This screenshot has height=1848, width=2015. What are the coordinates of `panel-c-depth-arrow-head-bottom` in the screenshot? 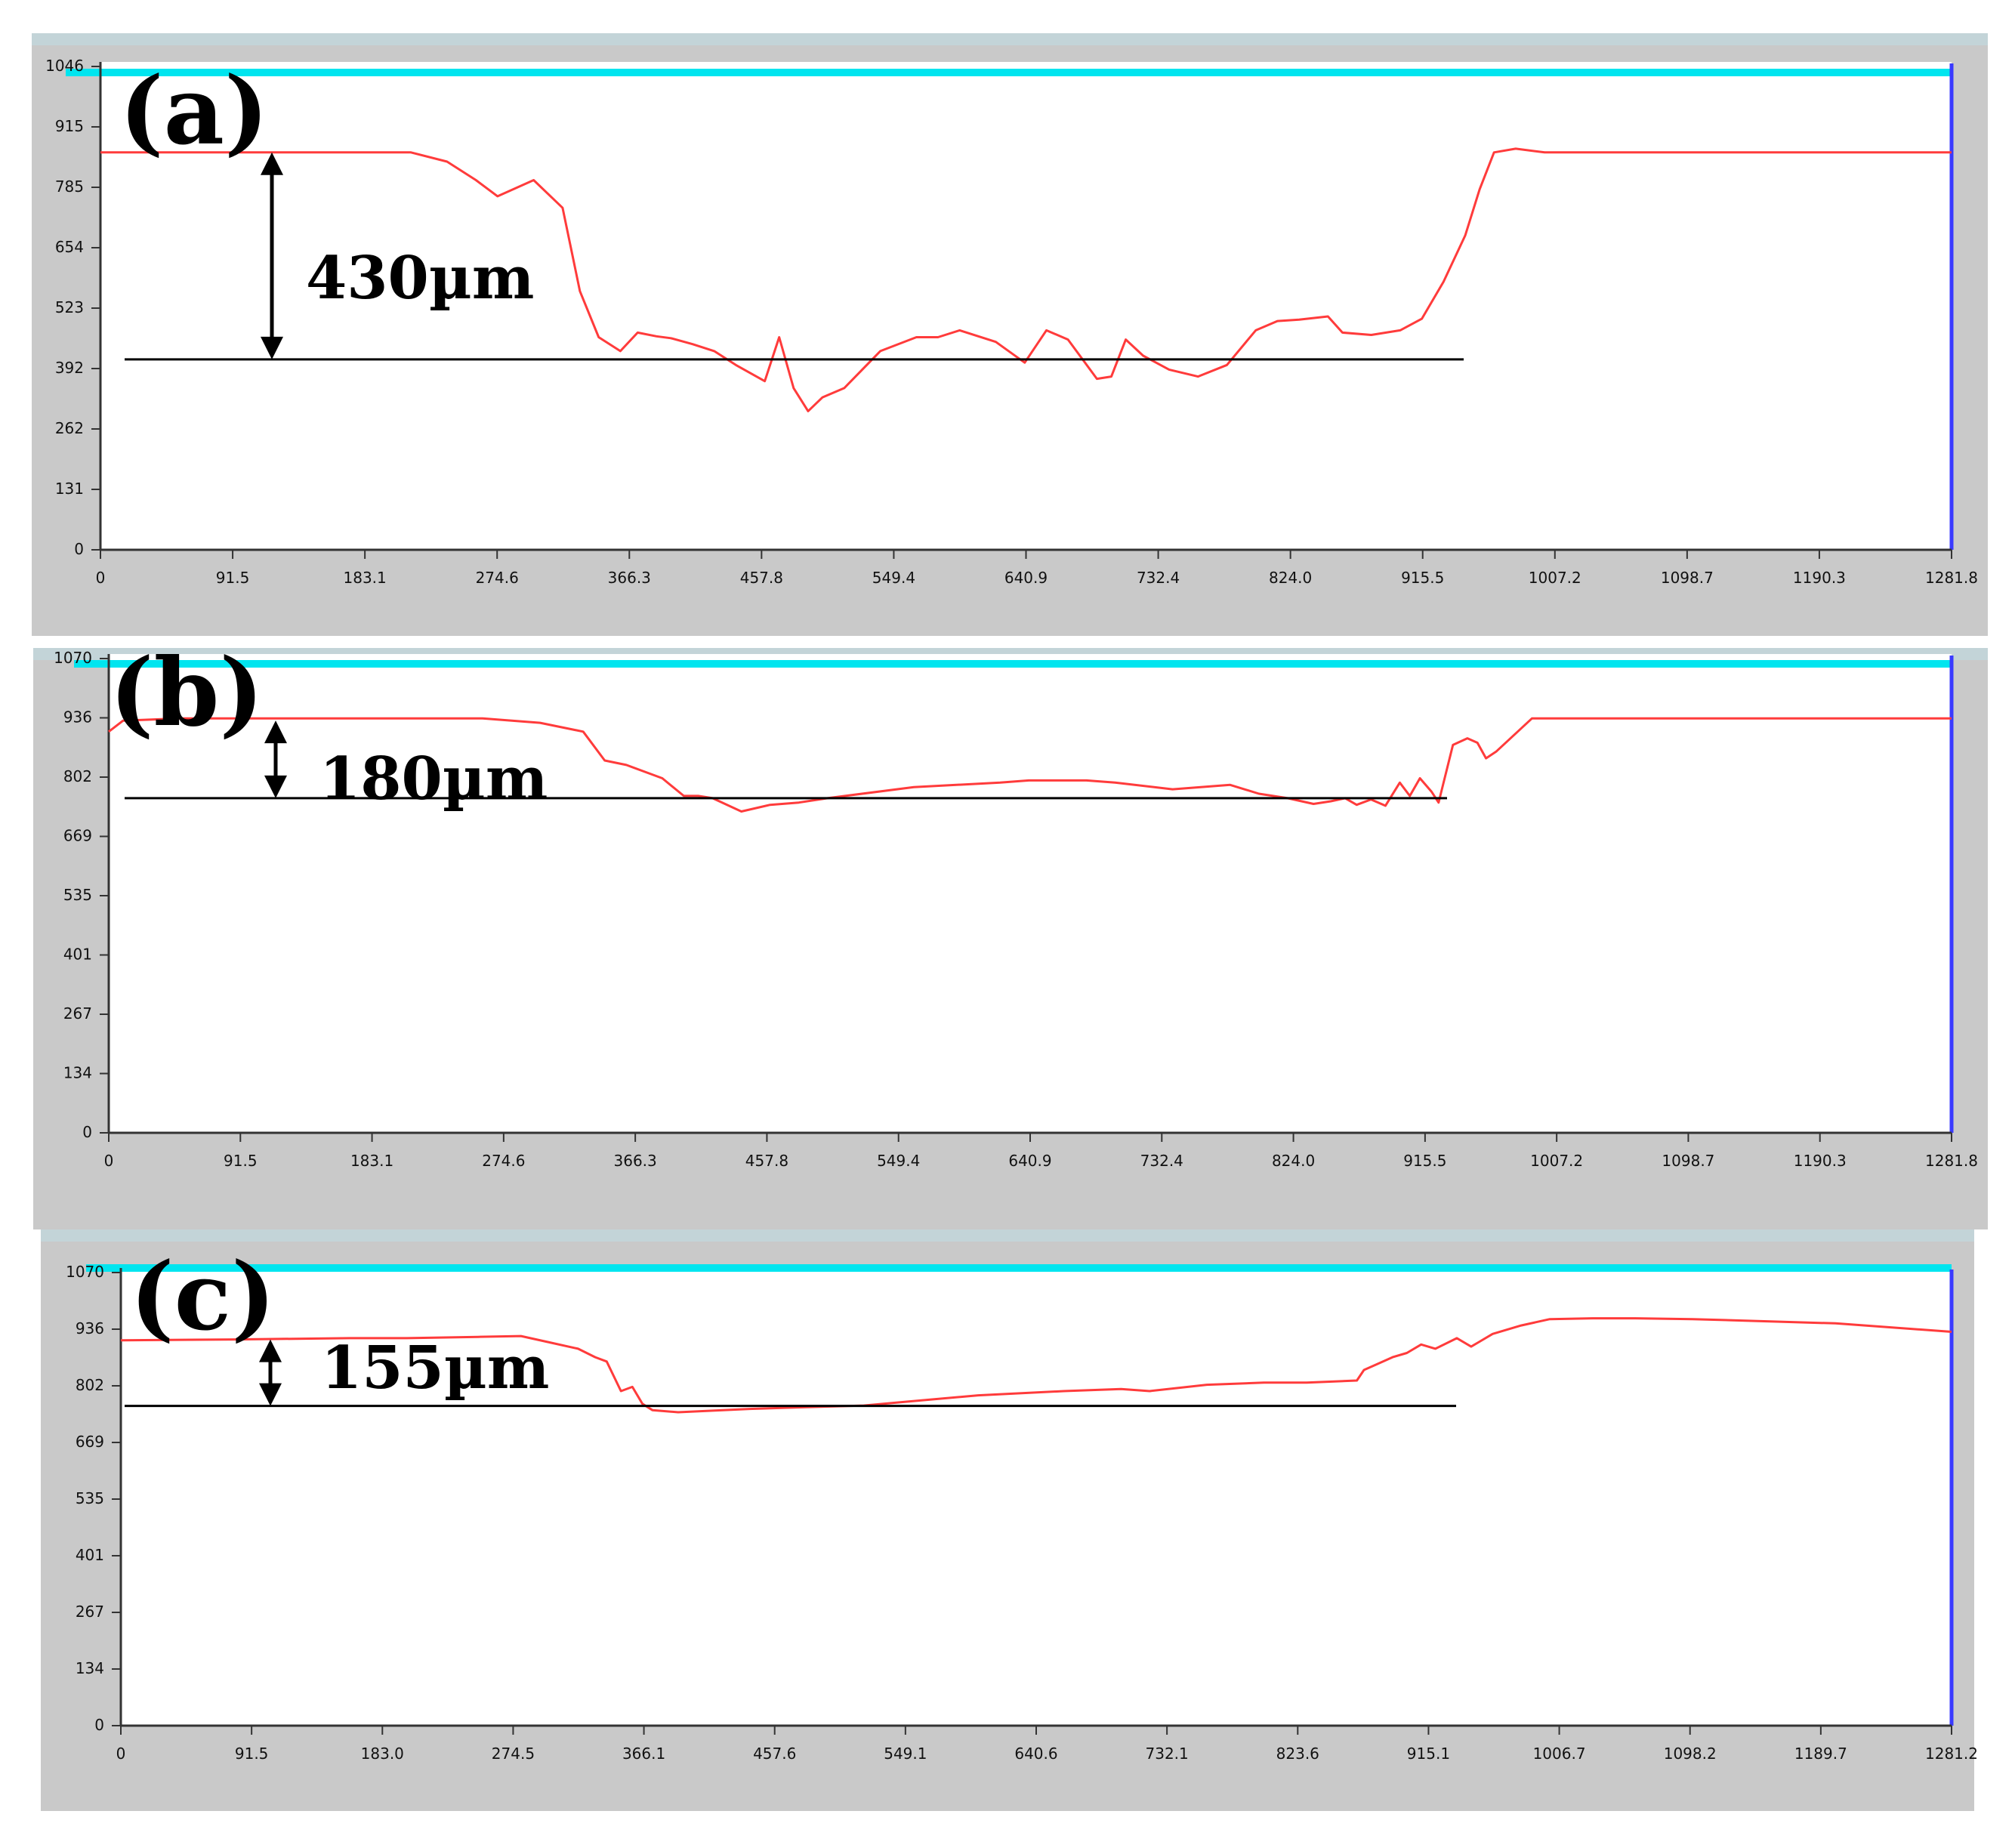 It's located at (270, 1394).